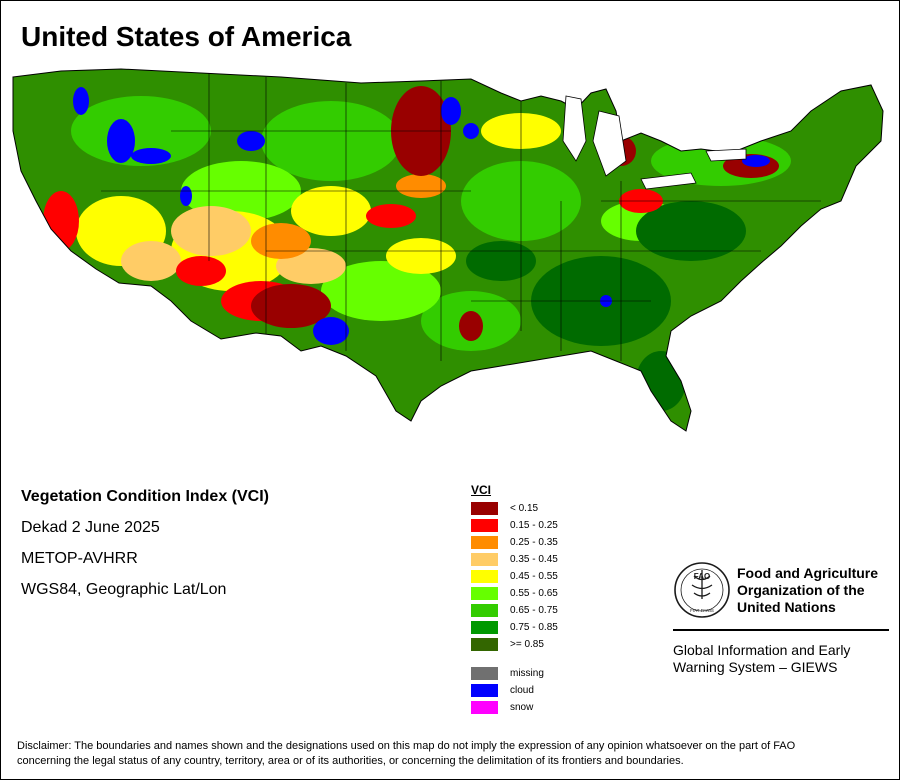  Describe the element at coordinates (762, 650) in the screenshot. I see `giews-line: Global Information and Early` at that location.